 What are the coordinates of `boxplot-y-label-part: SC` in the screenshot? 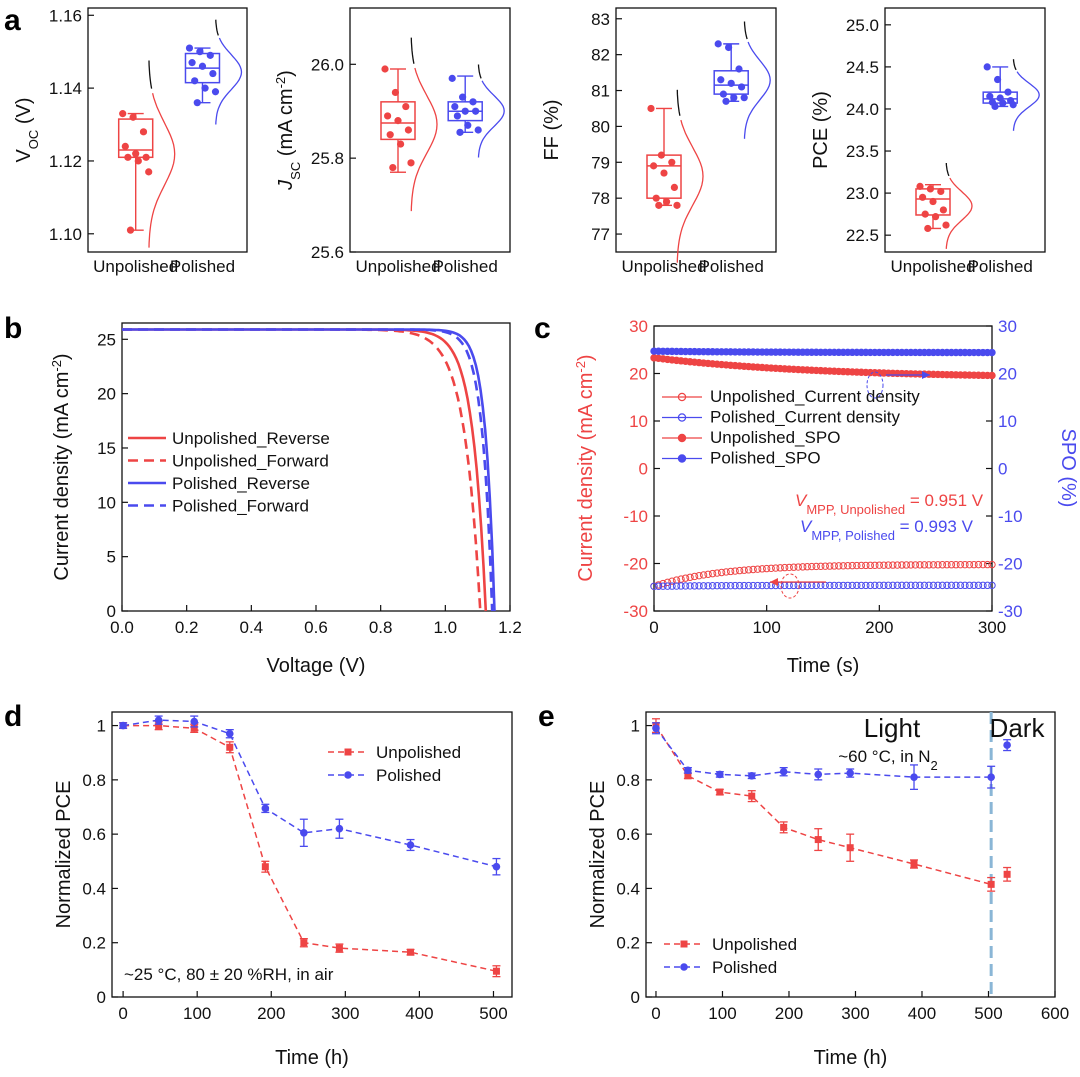 It's located at (295, 171).